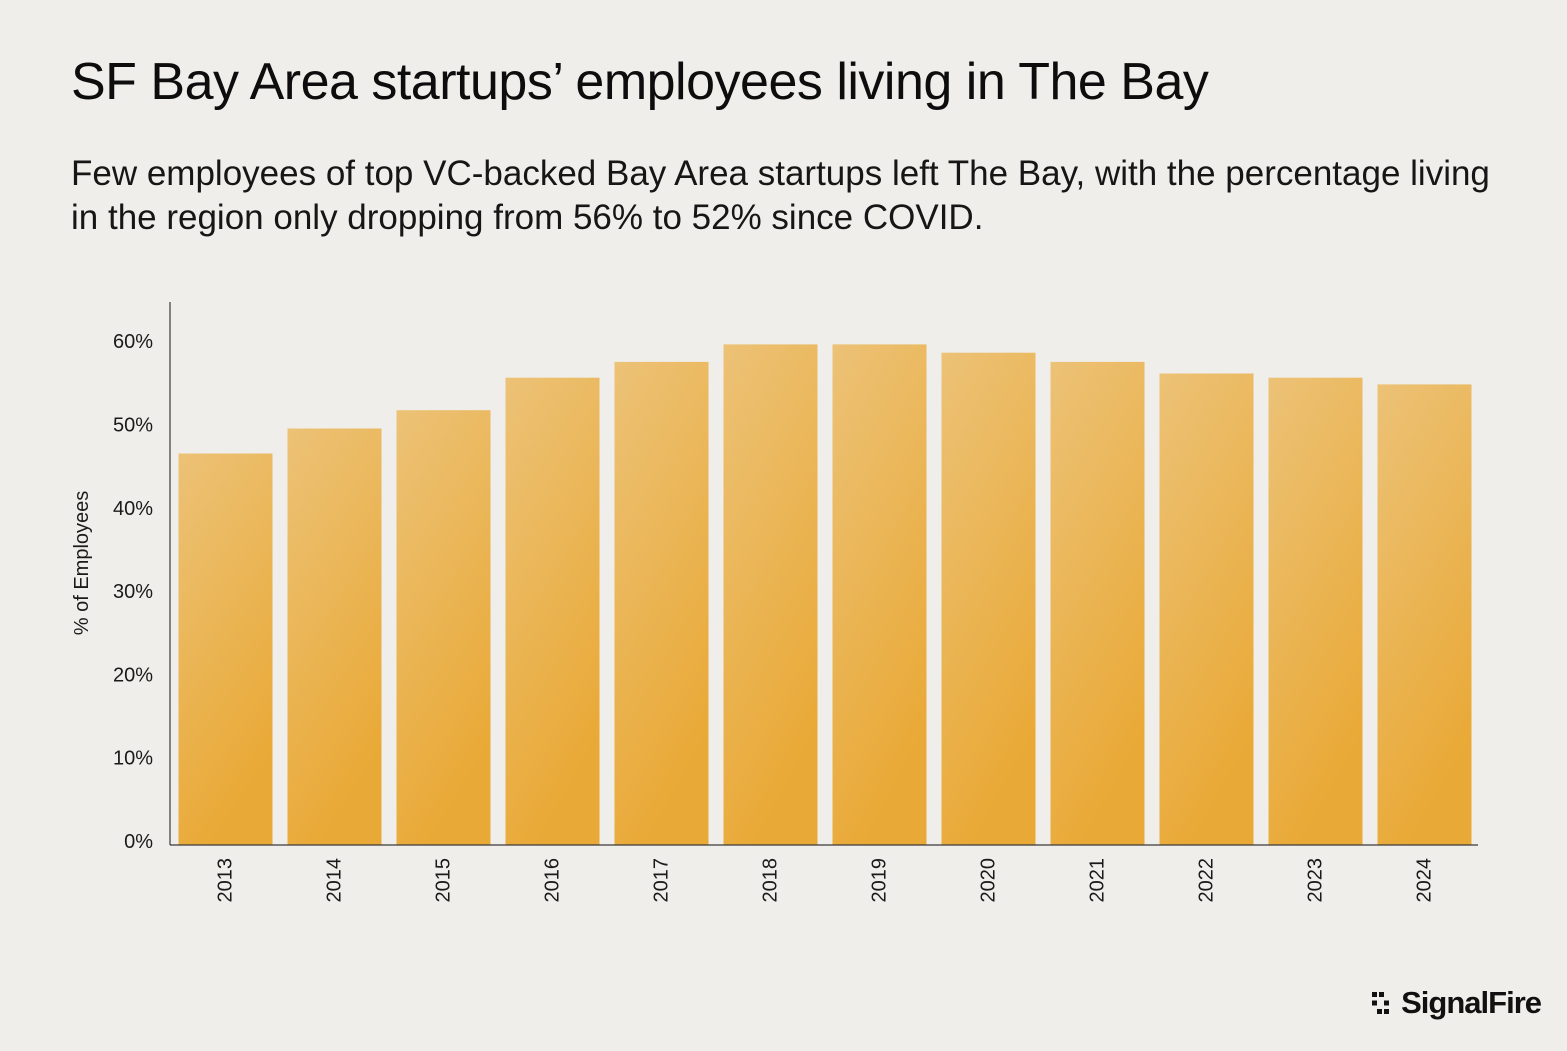 Image resolution: width=1567 pixels, height=1051 pixels. I want to click on y-tick-label: 40%, so click(133, 509).